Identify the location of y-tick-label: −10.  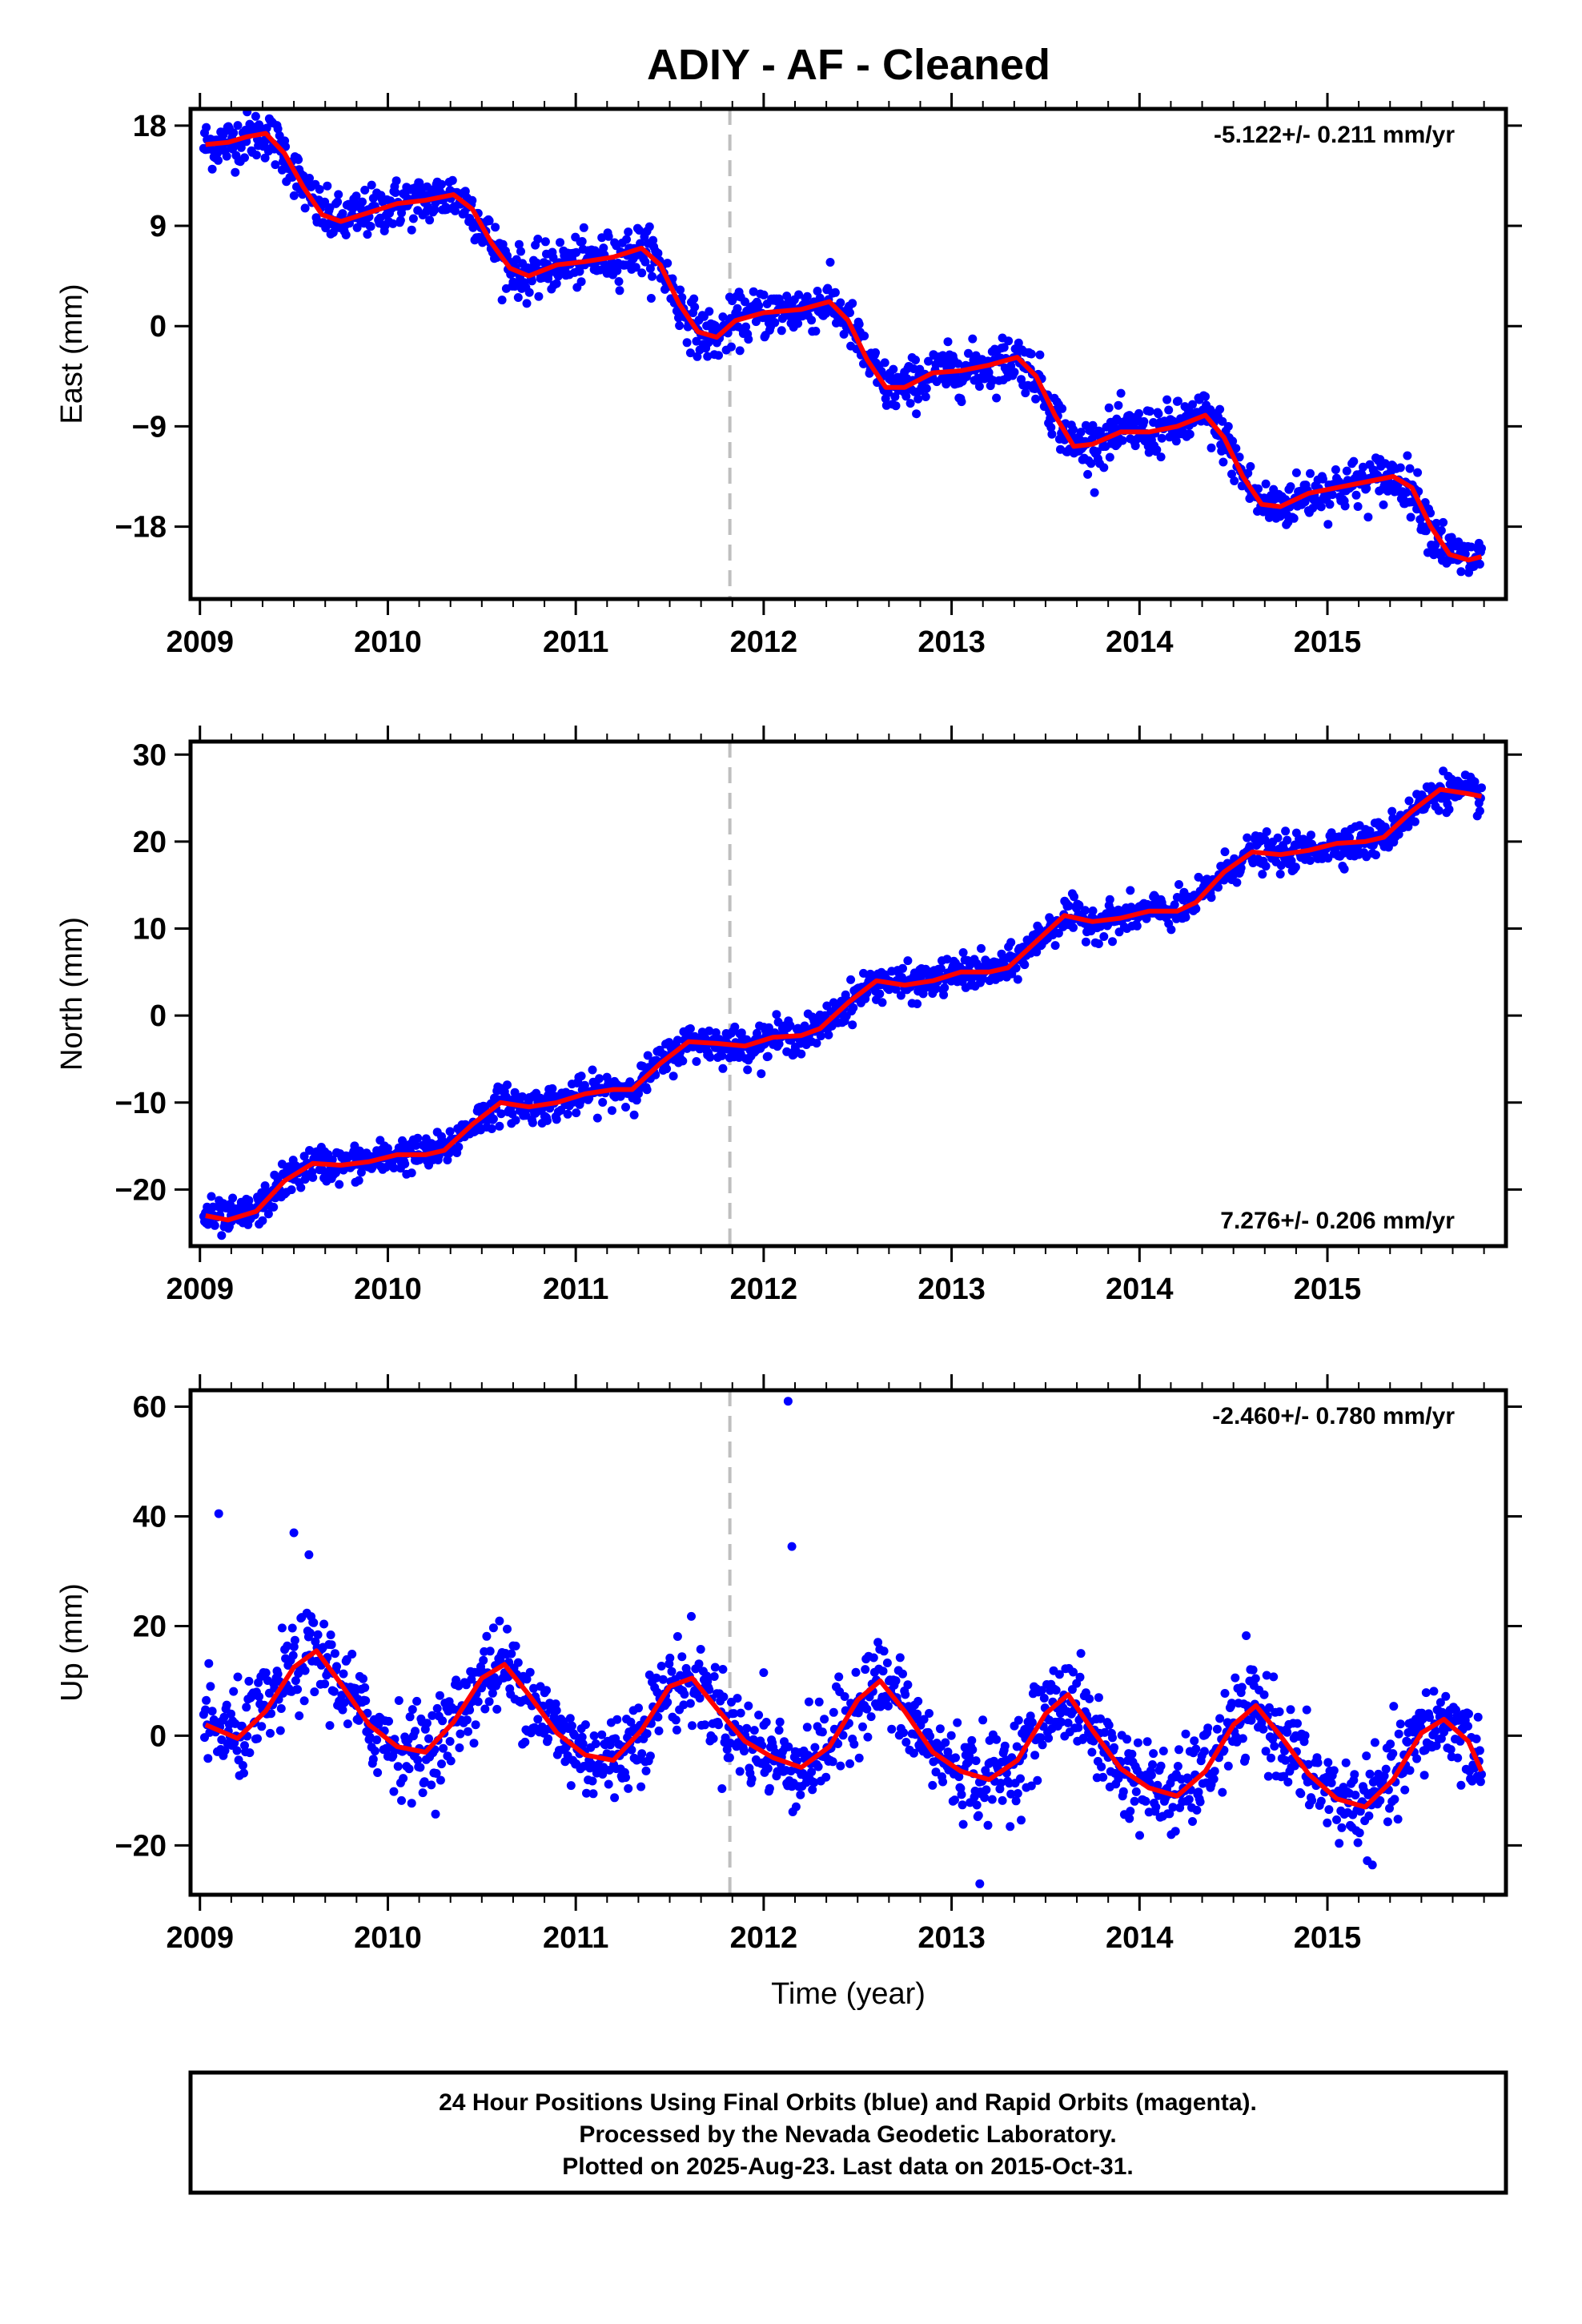
(141, 1103).